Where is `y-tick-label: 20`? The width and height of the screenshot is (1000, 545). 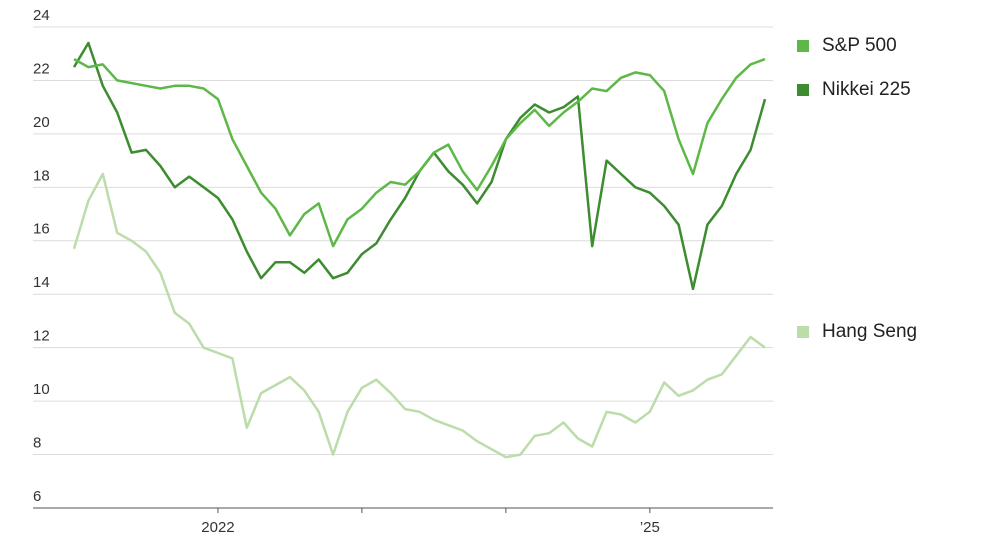 y-tick-label: 20 is located at coordinates (41, 122).